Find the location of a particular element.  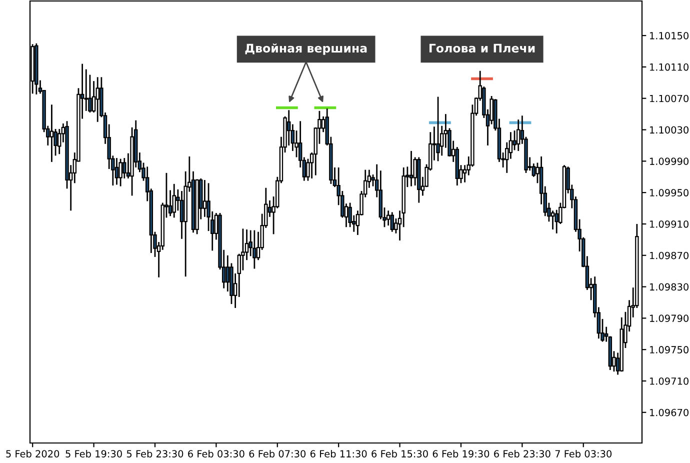

annotation: Двойная вершина is located at coordinates (306, 49).